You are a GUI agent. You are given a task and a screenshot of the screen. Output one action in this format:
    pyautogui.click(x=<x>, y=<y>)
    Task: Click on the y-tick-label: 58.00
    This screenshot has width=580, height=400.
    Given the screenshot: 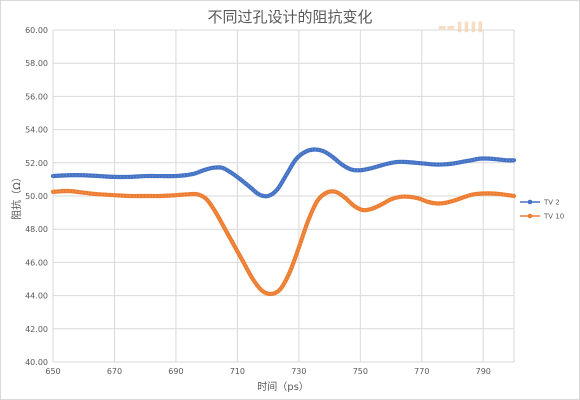 What is the action you would take?
    pyautogui.click(x=36, y=63)
    